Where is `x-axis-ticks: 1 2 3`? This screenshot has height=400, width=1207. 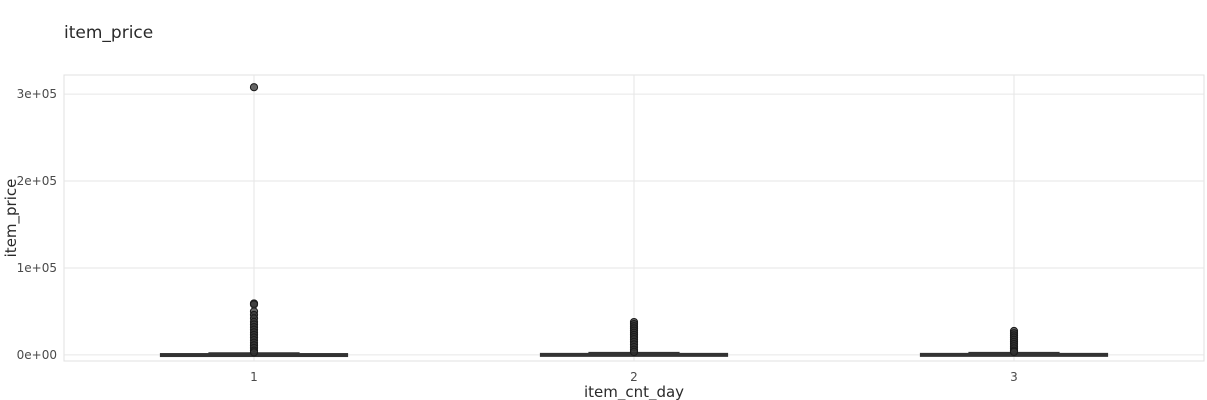 x-axis-ticks: 1 2 3 is located at coordinates (634, 377).